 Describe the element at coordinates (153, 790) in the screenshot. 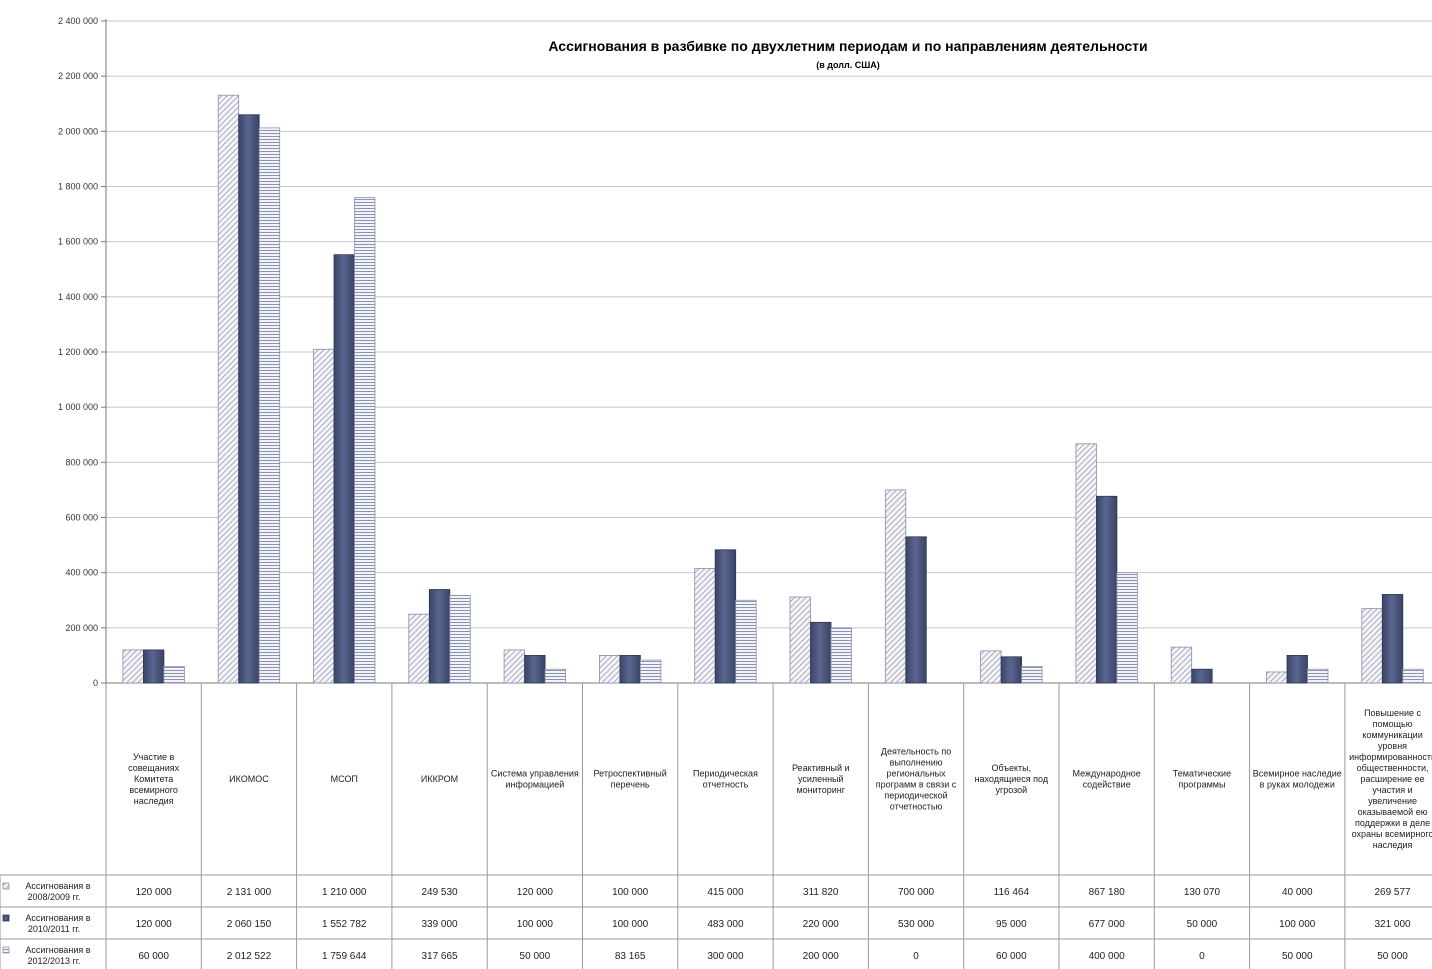

I see `category-label-line: всемирного` at that location.